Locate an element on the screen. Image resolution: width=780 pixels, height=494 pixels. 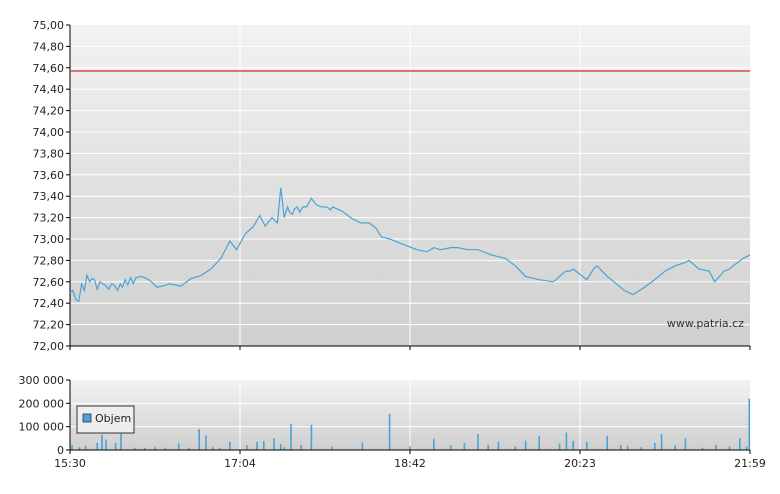
x-tick-label: 20:23 is located at coordinates (580, 463).